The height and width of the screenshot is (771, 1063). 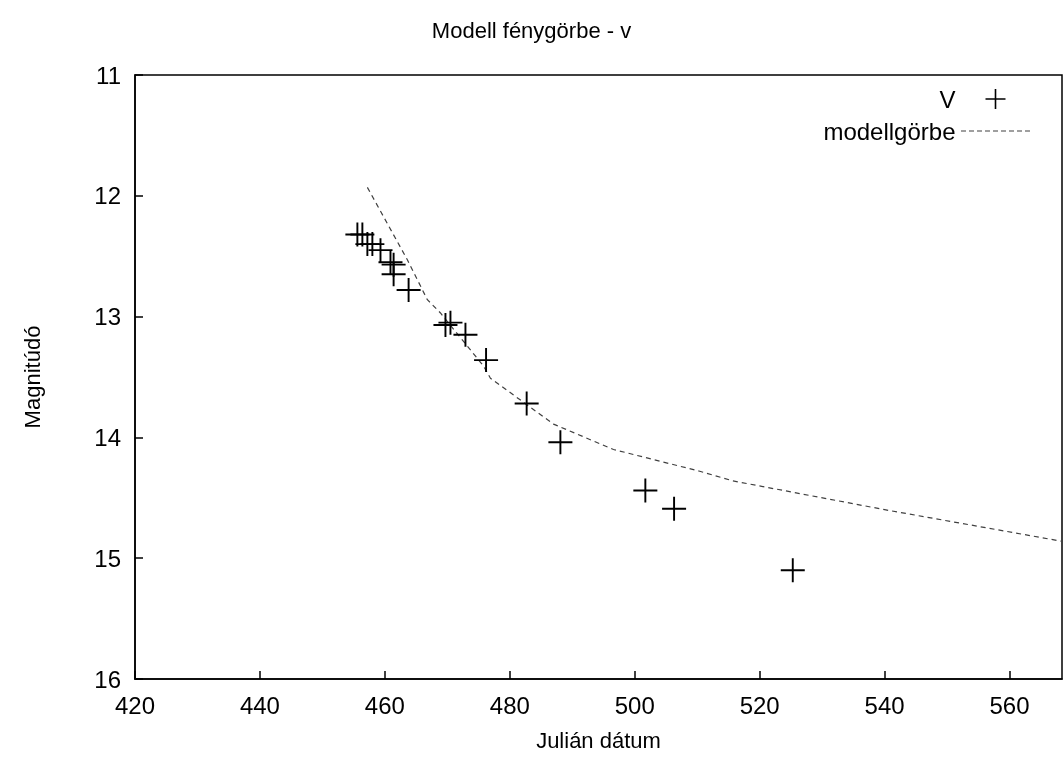 I want to click on y-axis-title: Magnitúdó, so click(x=32, y=377).